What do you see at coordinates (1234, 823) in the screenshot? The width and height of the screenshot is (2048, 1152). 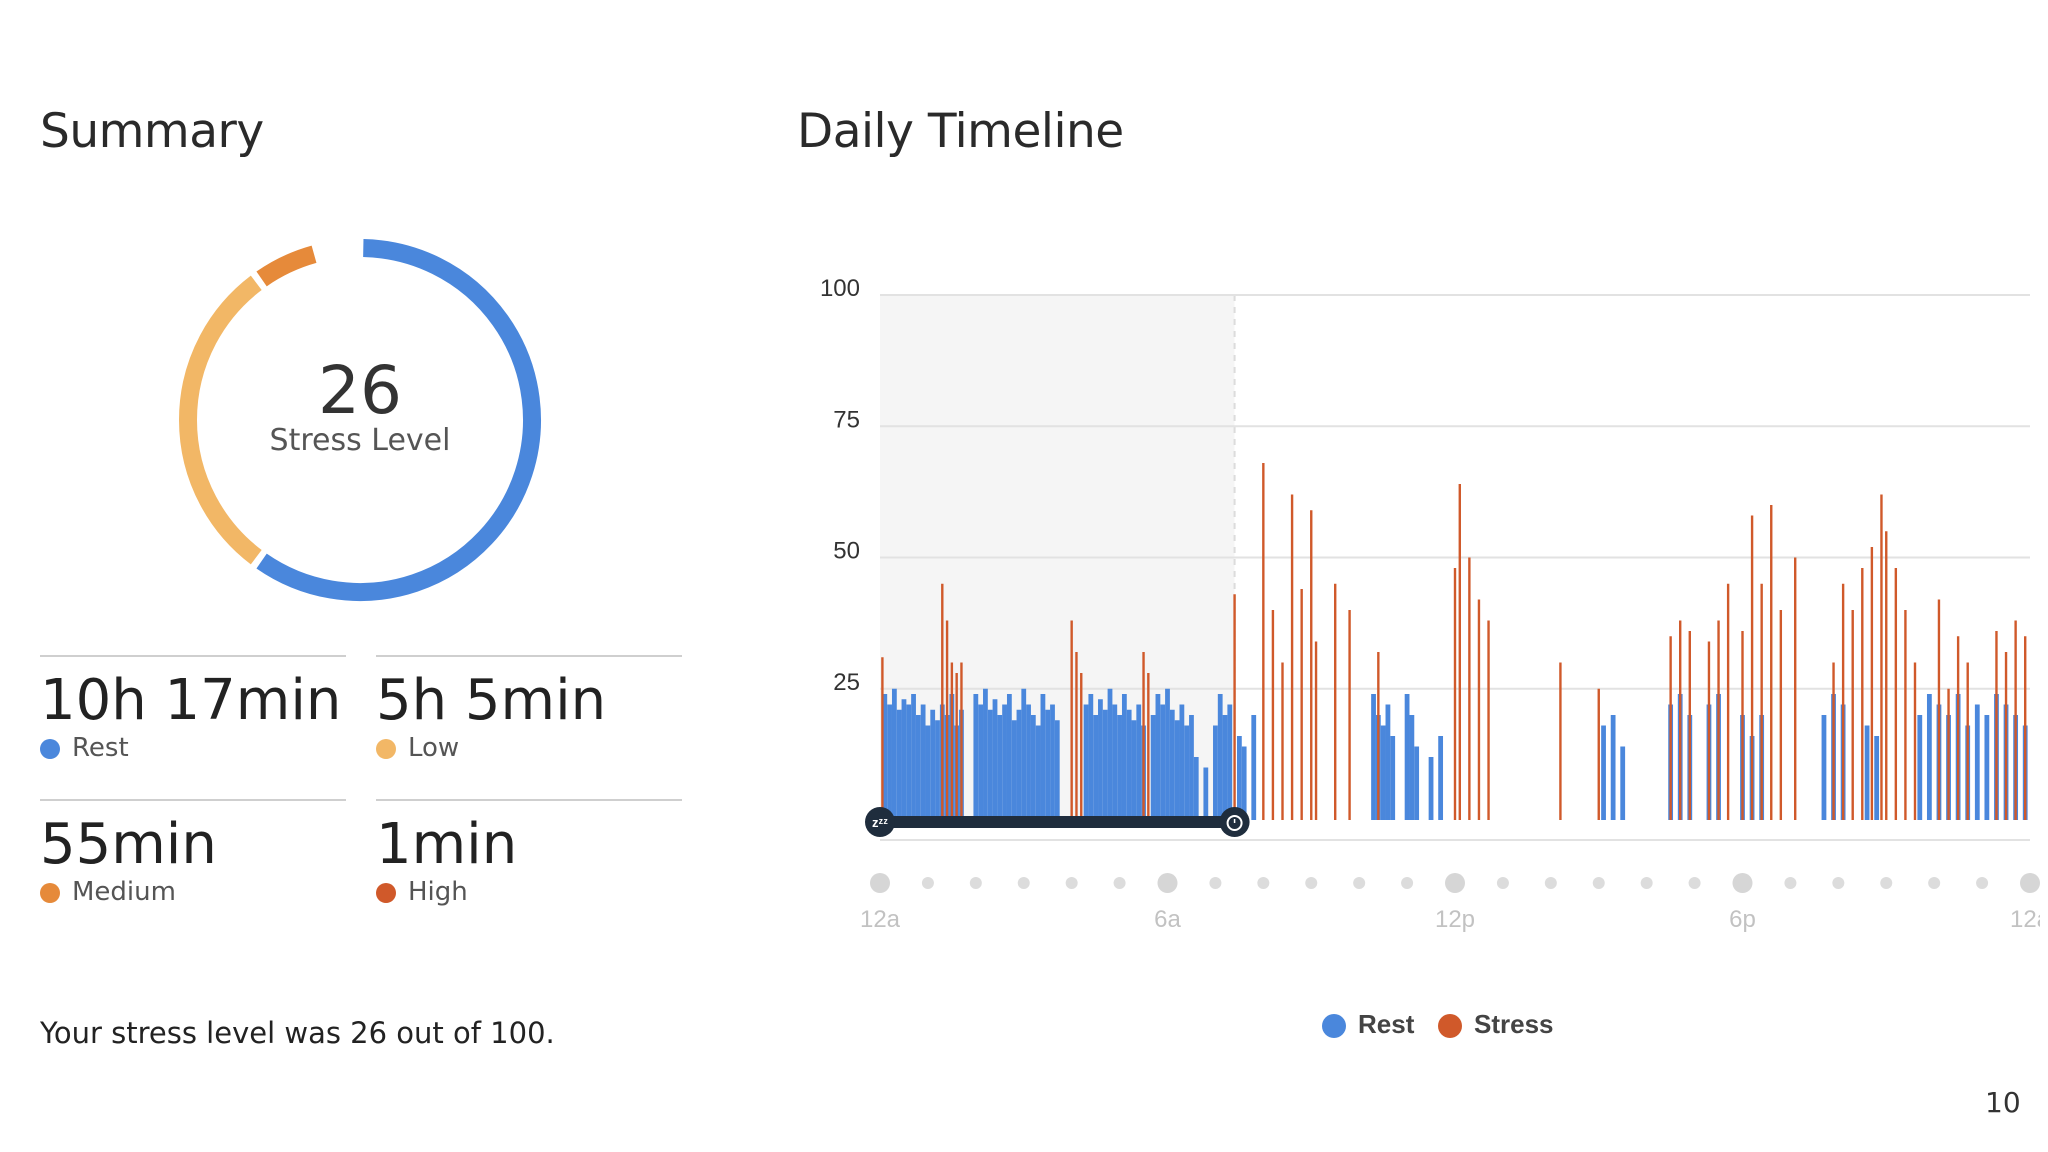 I see `alarm-clock-face` at bounding box center [1234, 823].